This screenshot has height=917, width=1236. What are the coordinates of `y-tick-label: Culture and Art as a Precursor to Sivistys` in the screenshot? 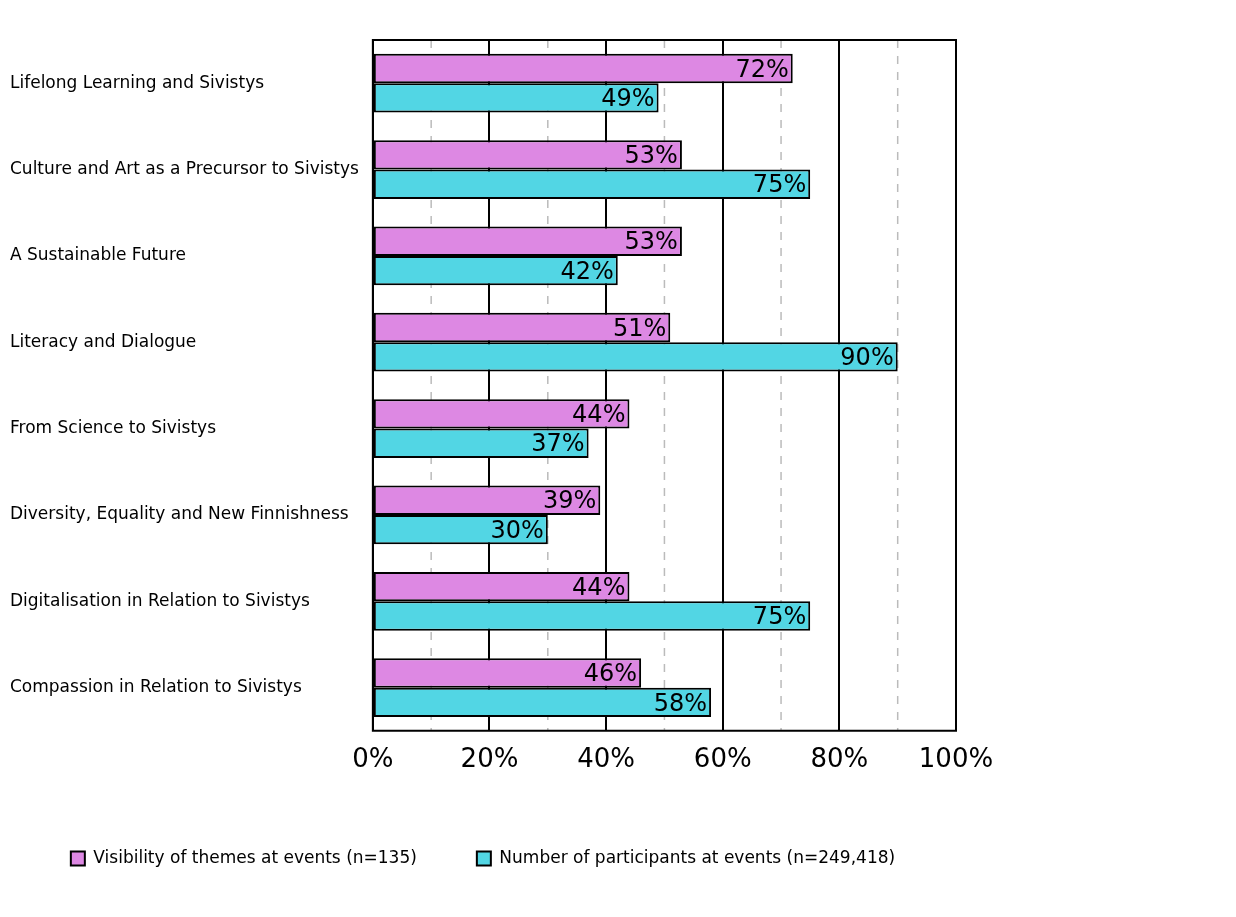 It's located at (184, 167).